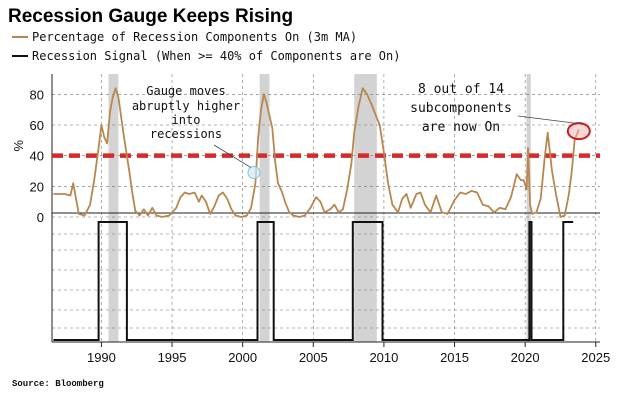 The width and height of the screenshot is (622, 402). Describe the element at coordinates (185, 91) in the screenshot. I see `annotation-gauge-line-1: Gauge moves` at that location.